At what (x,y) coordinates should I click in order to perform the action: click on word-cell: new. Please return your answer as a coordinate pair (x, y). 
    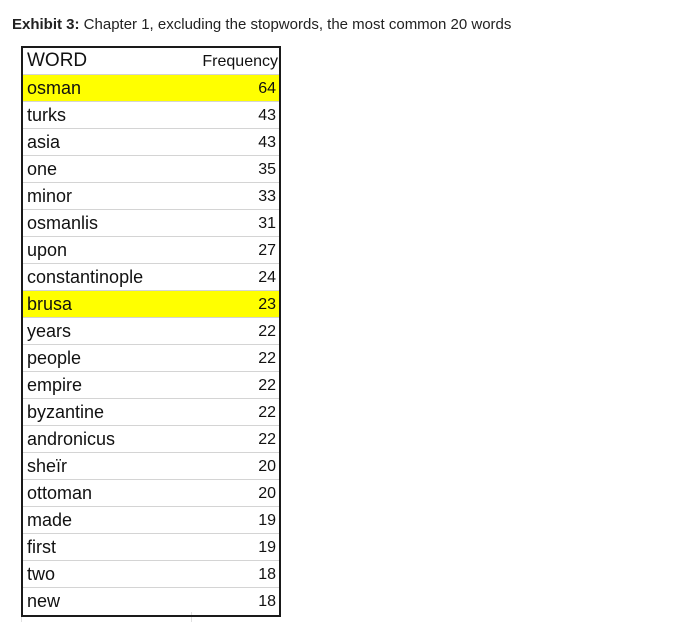
    Looking at the image, I should click on (44, 601).